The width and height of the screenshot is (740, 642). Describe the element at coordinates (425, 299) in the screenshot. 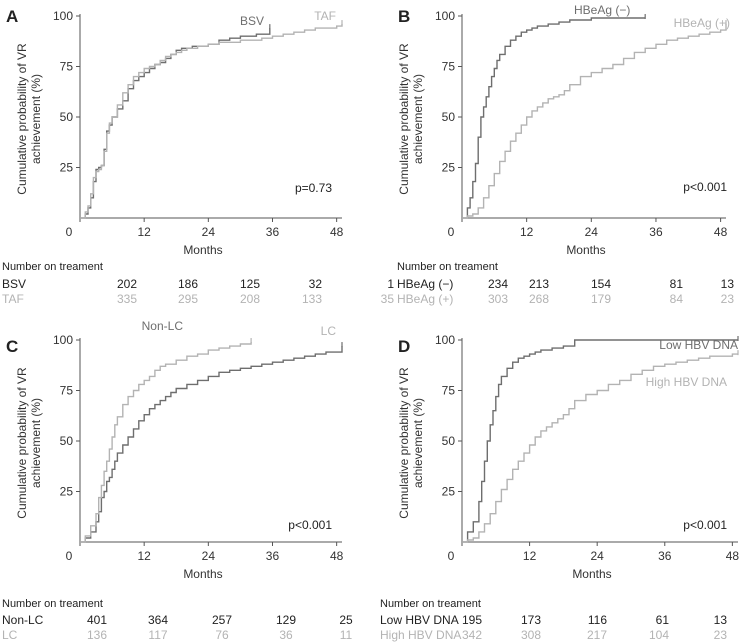

I see `risk-row-label: HBeAg (+)` at that location.